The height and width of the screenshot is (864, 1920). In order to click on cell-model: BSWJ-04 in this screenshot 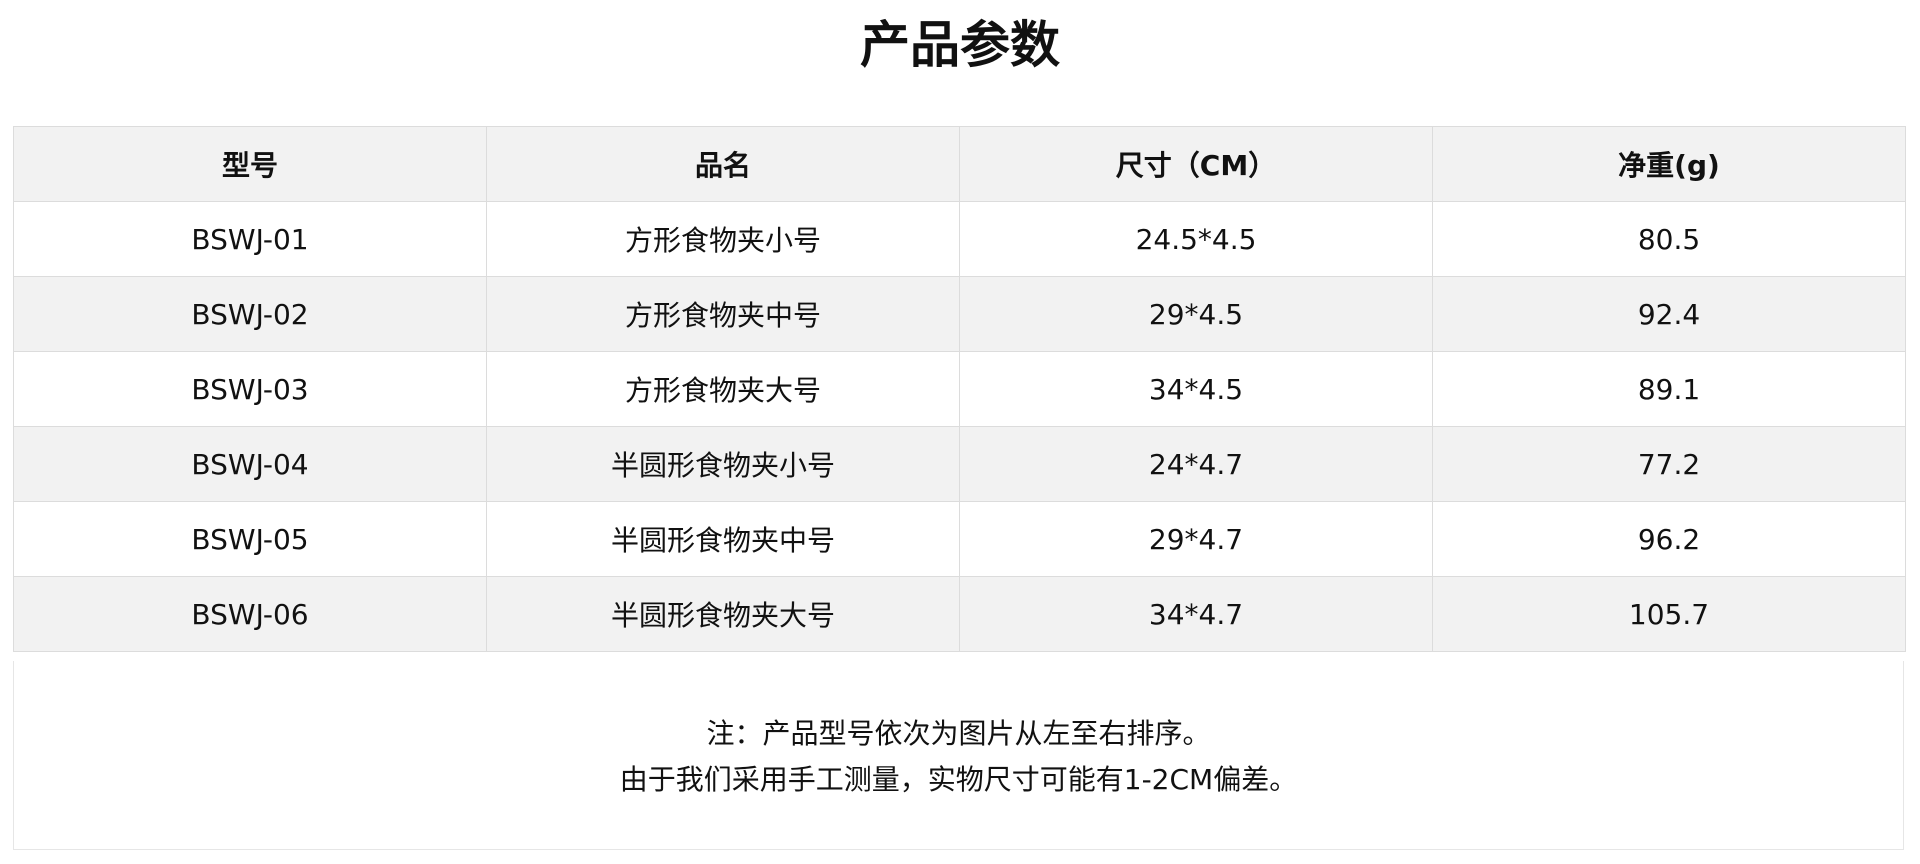, I will do `click(250, 464)`.